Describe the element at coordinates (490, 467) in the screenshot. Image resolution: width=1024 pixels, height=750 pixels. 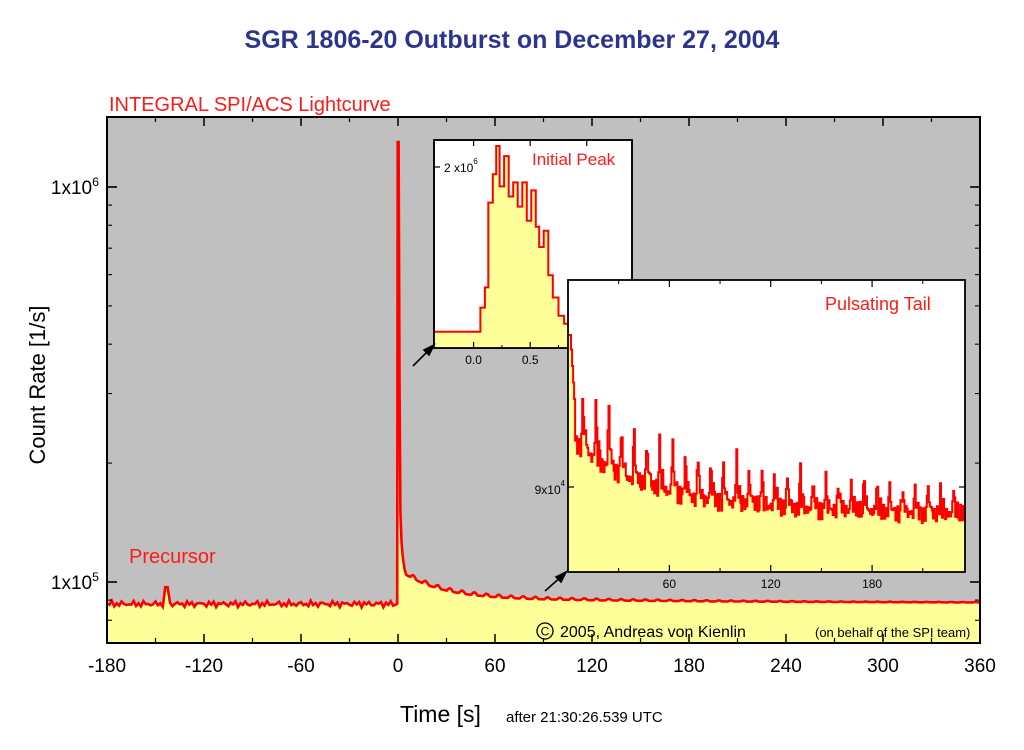
I see `inset-arrows` at that location.